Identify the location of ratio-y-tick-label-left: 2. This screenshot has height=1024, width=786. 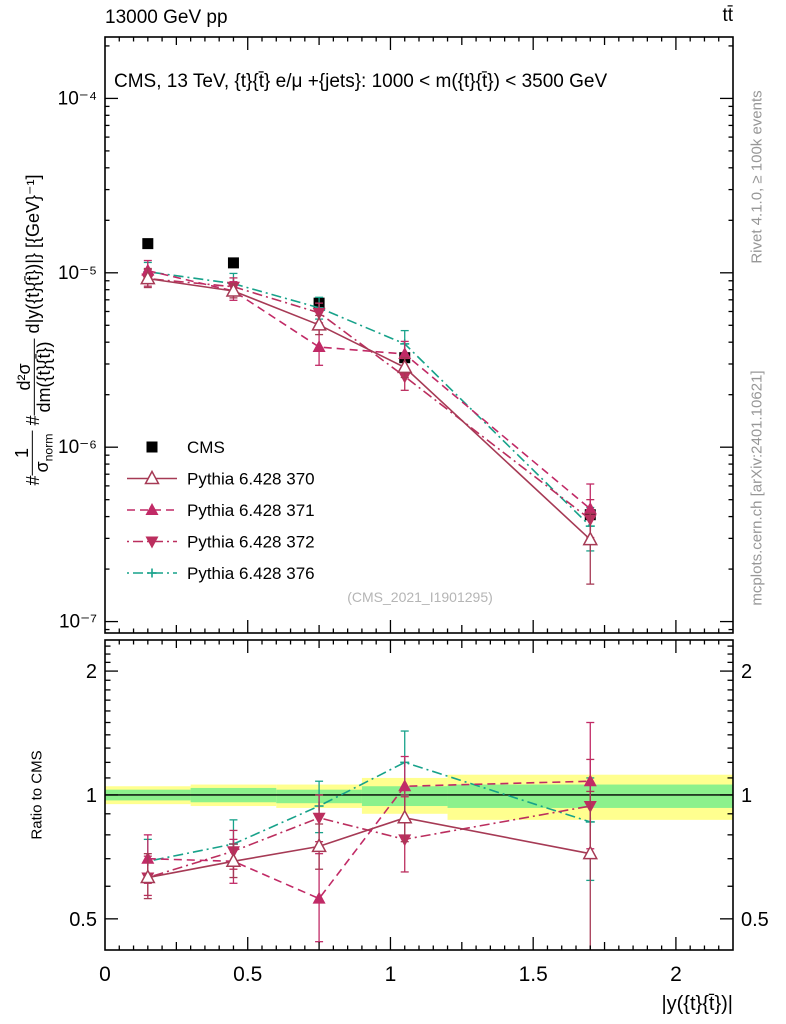
(91, 672).